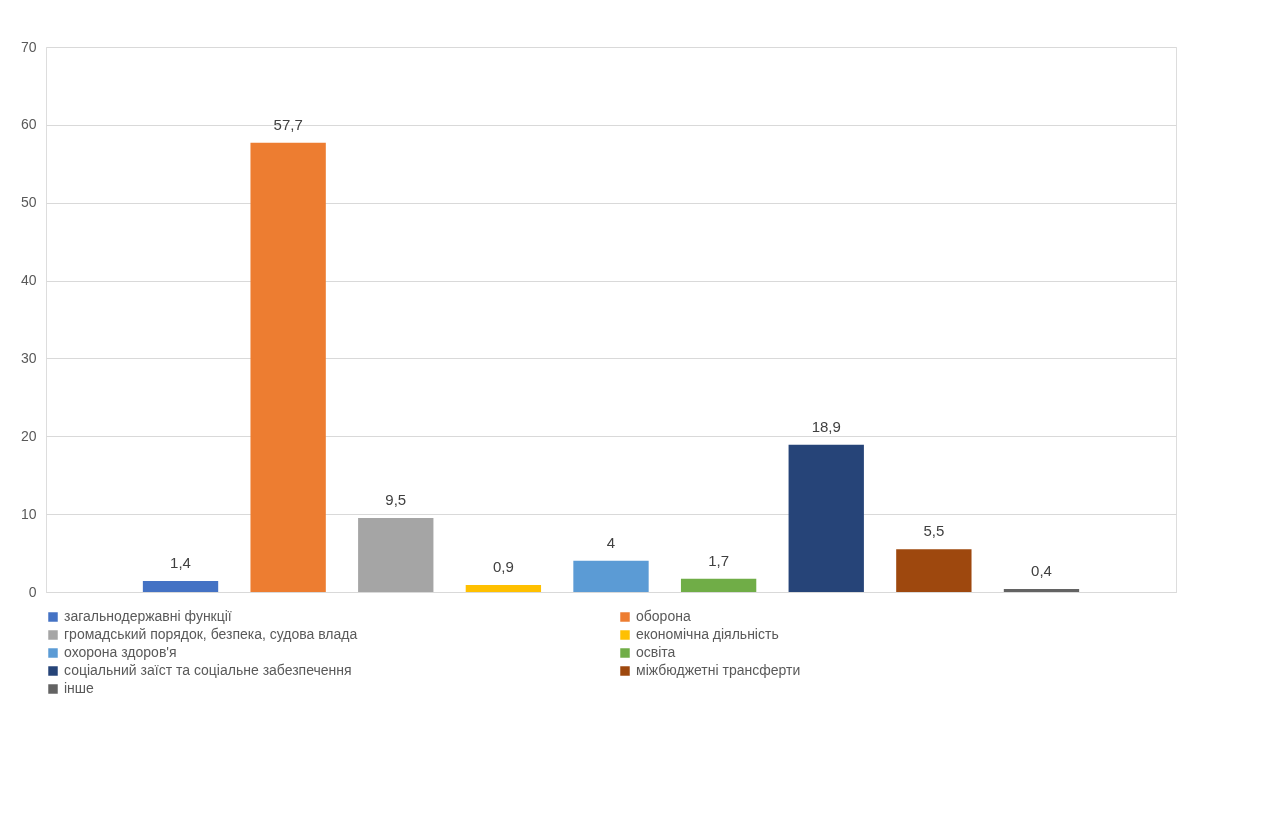 The width and height of the screenshot is (1282, 821). Describe the element at coordinates (663, 616) in the screenshot. I see `legend-label: оборона` at that location.